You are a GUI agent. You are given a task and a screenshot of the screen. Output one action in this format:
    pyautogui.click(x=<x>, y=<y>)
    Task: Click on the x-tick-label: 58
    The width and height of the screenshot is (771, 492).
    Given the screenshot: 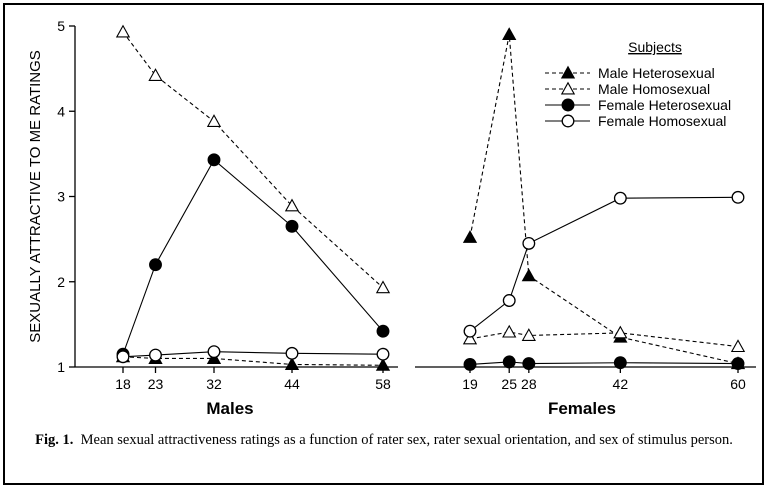 What is the action you would take?
    pyautogui.click(x=383, y=384)
    